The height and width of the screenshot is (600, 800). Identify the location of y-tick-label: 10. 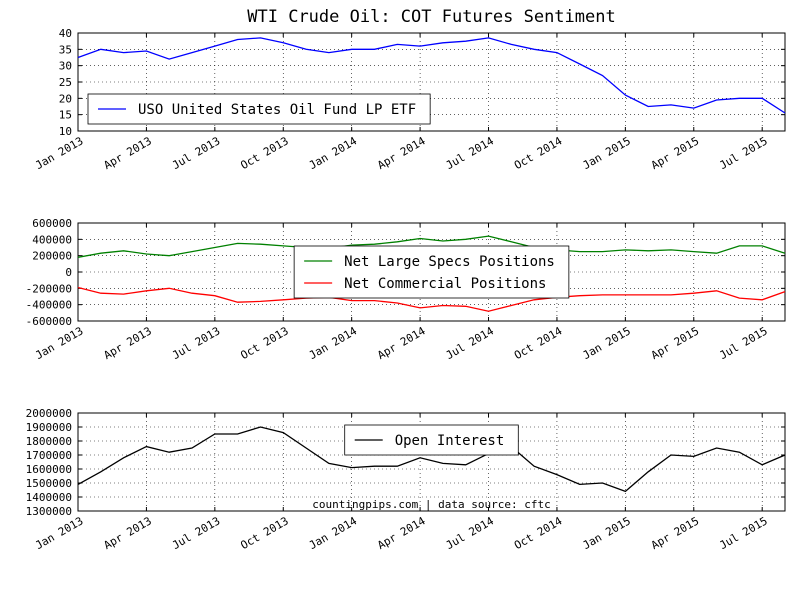
(65, 131).